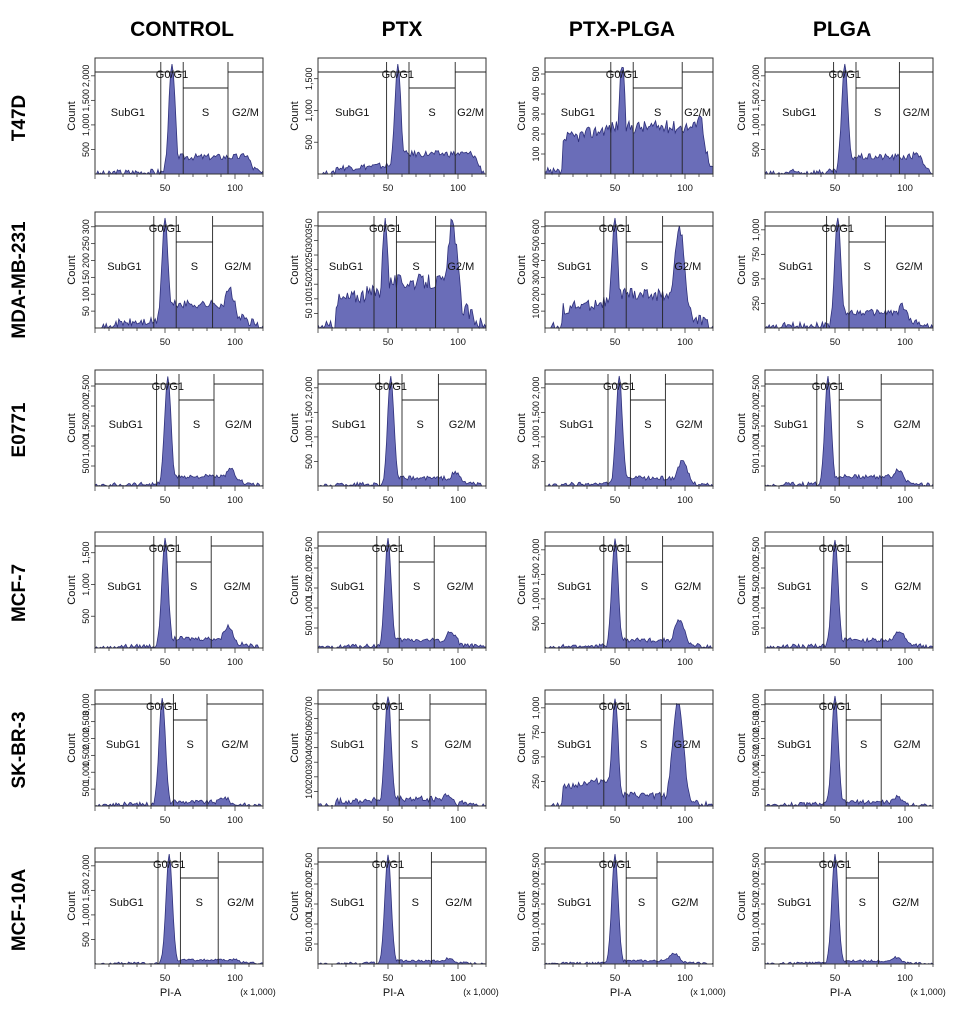 The image size is (959, 1009). What do you see at coordinates (536, 294) in the screenshot?
I see `y-tick-label: 200` at bounding box center [536, 294].